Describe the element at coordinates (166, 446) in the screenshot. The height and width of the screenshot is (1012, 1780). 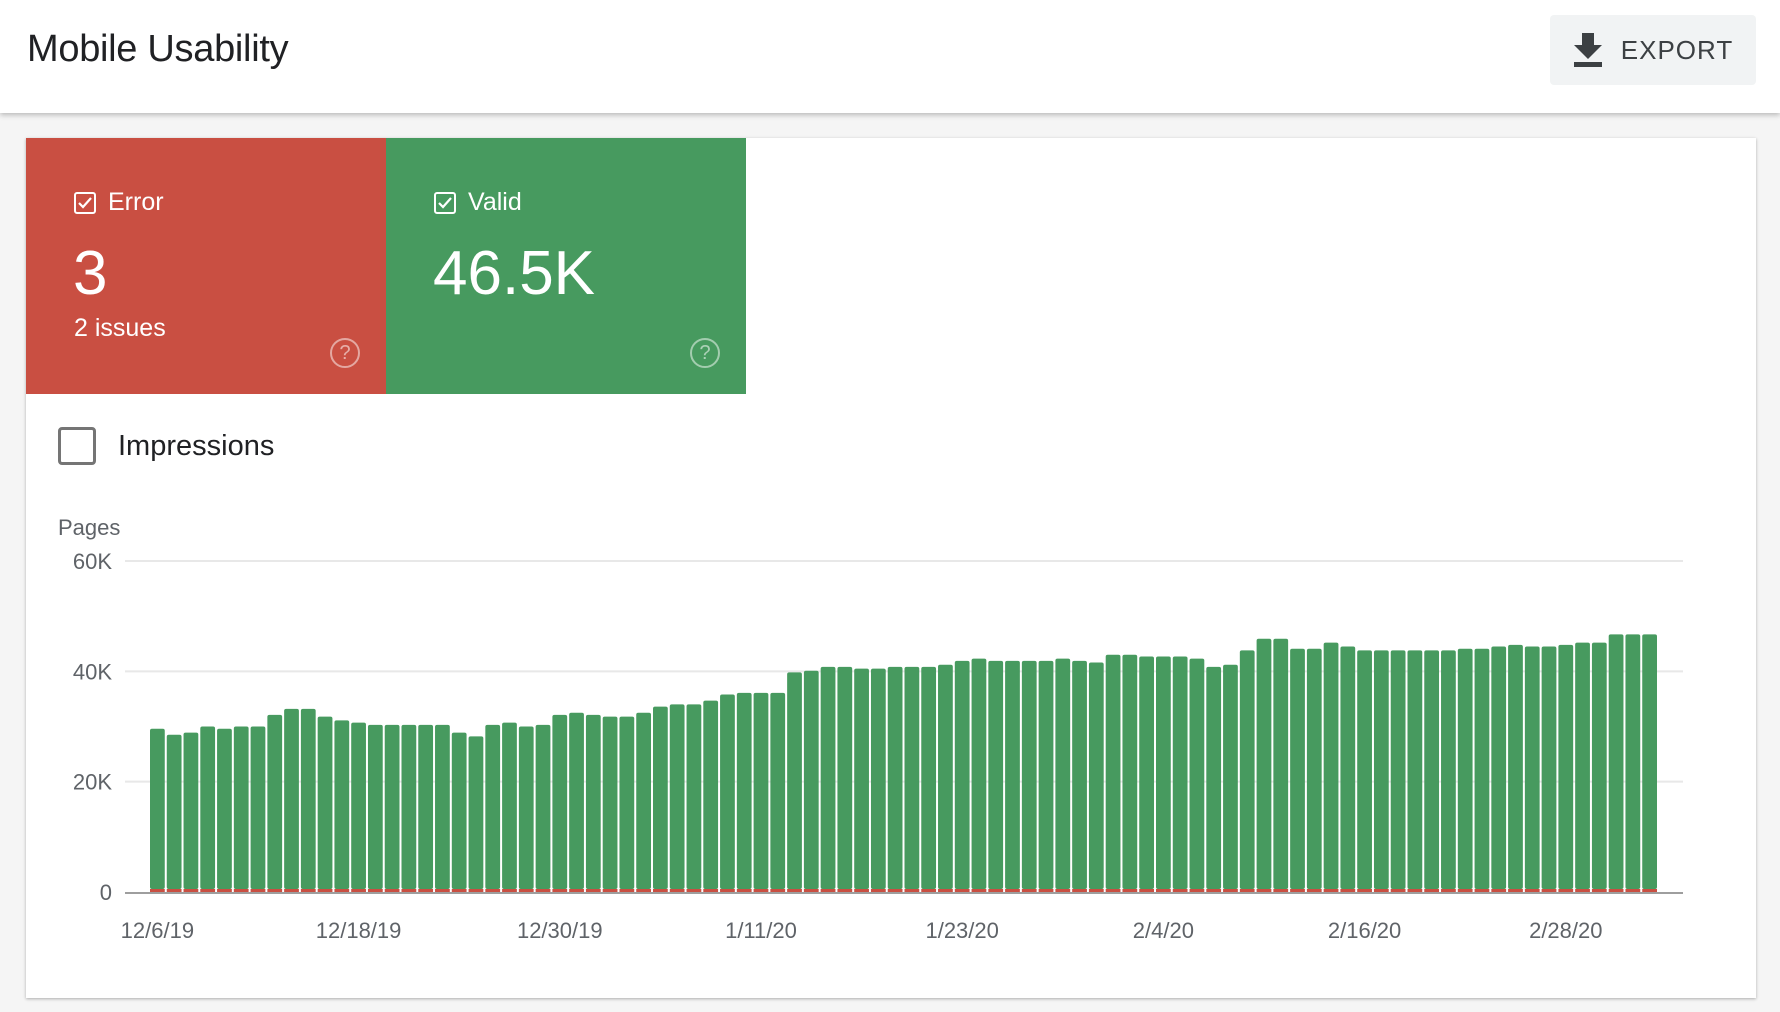
I see `impressions-toggle: Impressions` at that location.